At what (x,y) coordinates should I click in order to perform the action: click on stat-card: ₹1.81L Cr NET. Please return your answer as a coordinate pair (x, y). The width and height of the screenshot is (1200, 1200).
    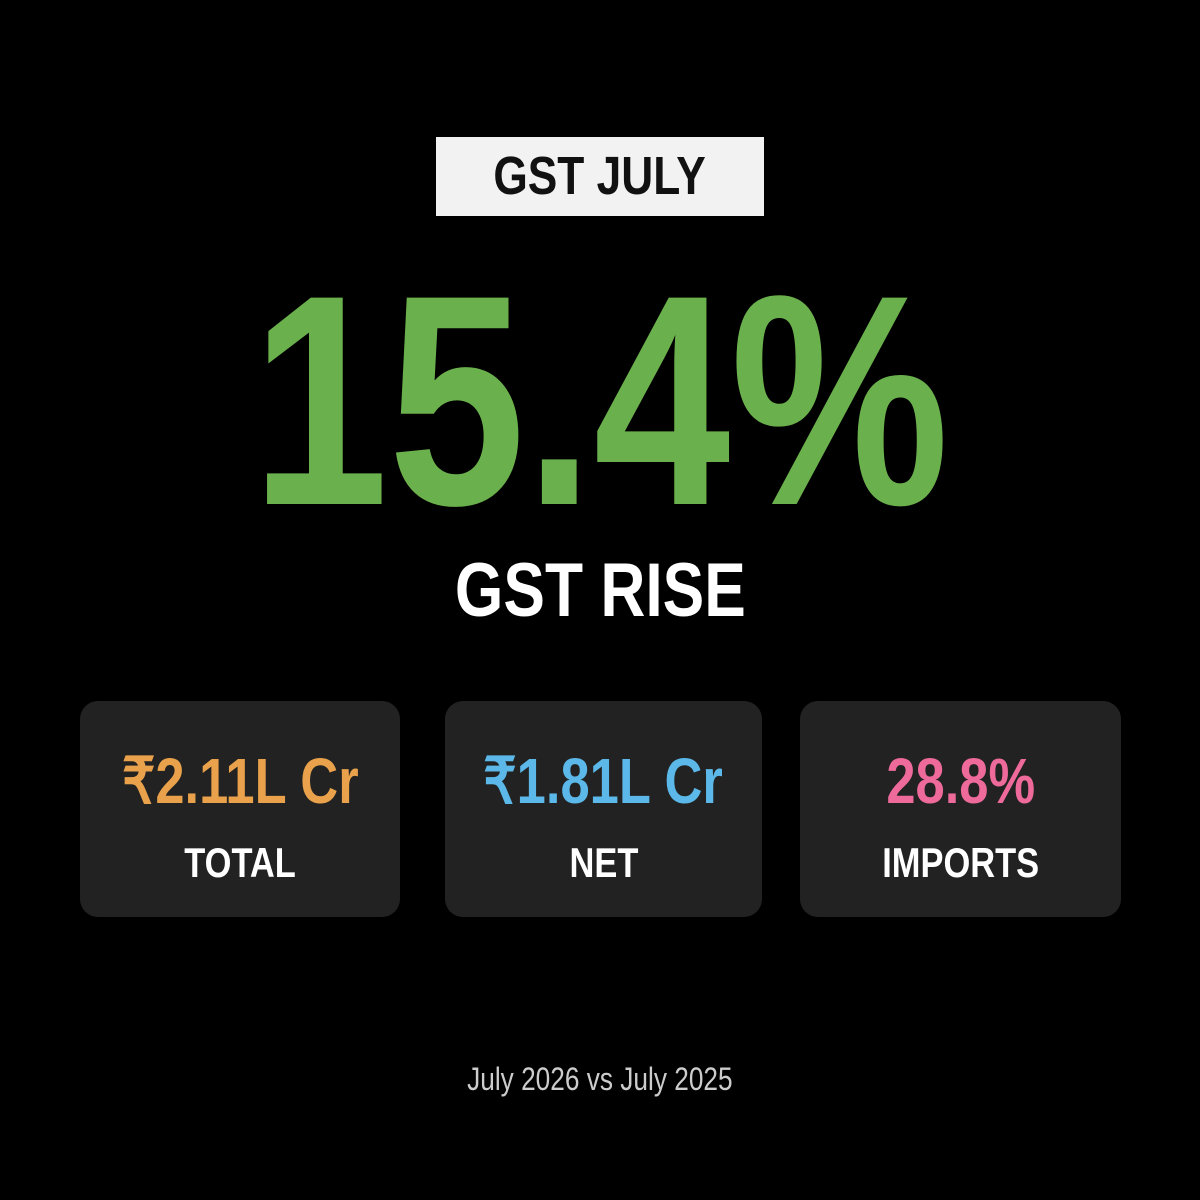
    Looking at the image, I should click on (603, 809).